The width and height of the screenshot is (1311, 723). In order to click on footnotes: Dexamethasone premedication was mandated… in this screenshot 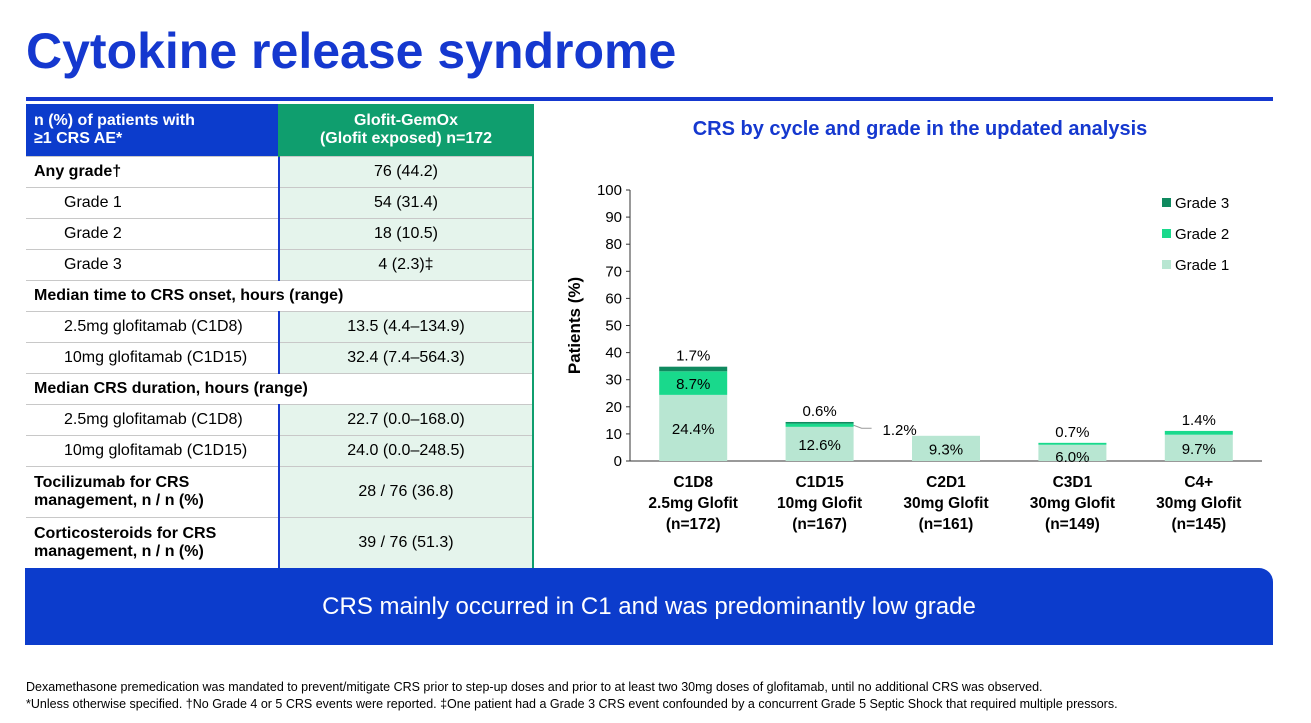, I will do `click(572, 696)`.